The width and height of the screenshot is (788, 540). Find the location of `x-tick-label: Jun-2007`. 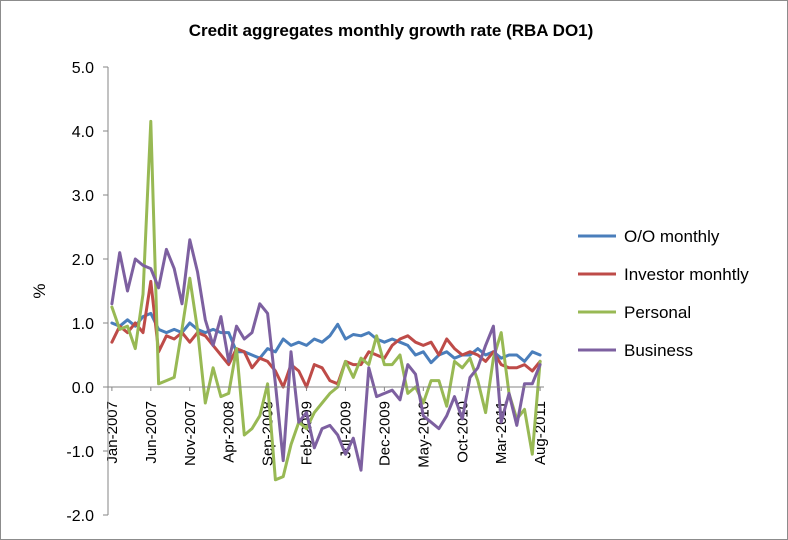

x-tick-label: Jun-2007 is located at coordinates (151, 432).